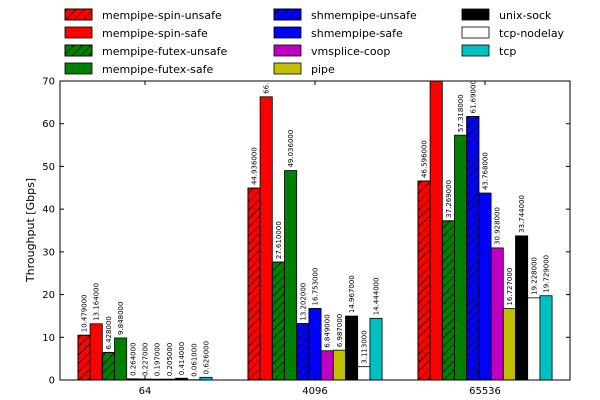 Image resolution: width=600 pixels, height=400 pixels. I want to click on data-label: 19.729000, so click(547, 274).